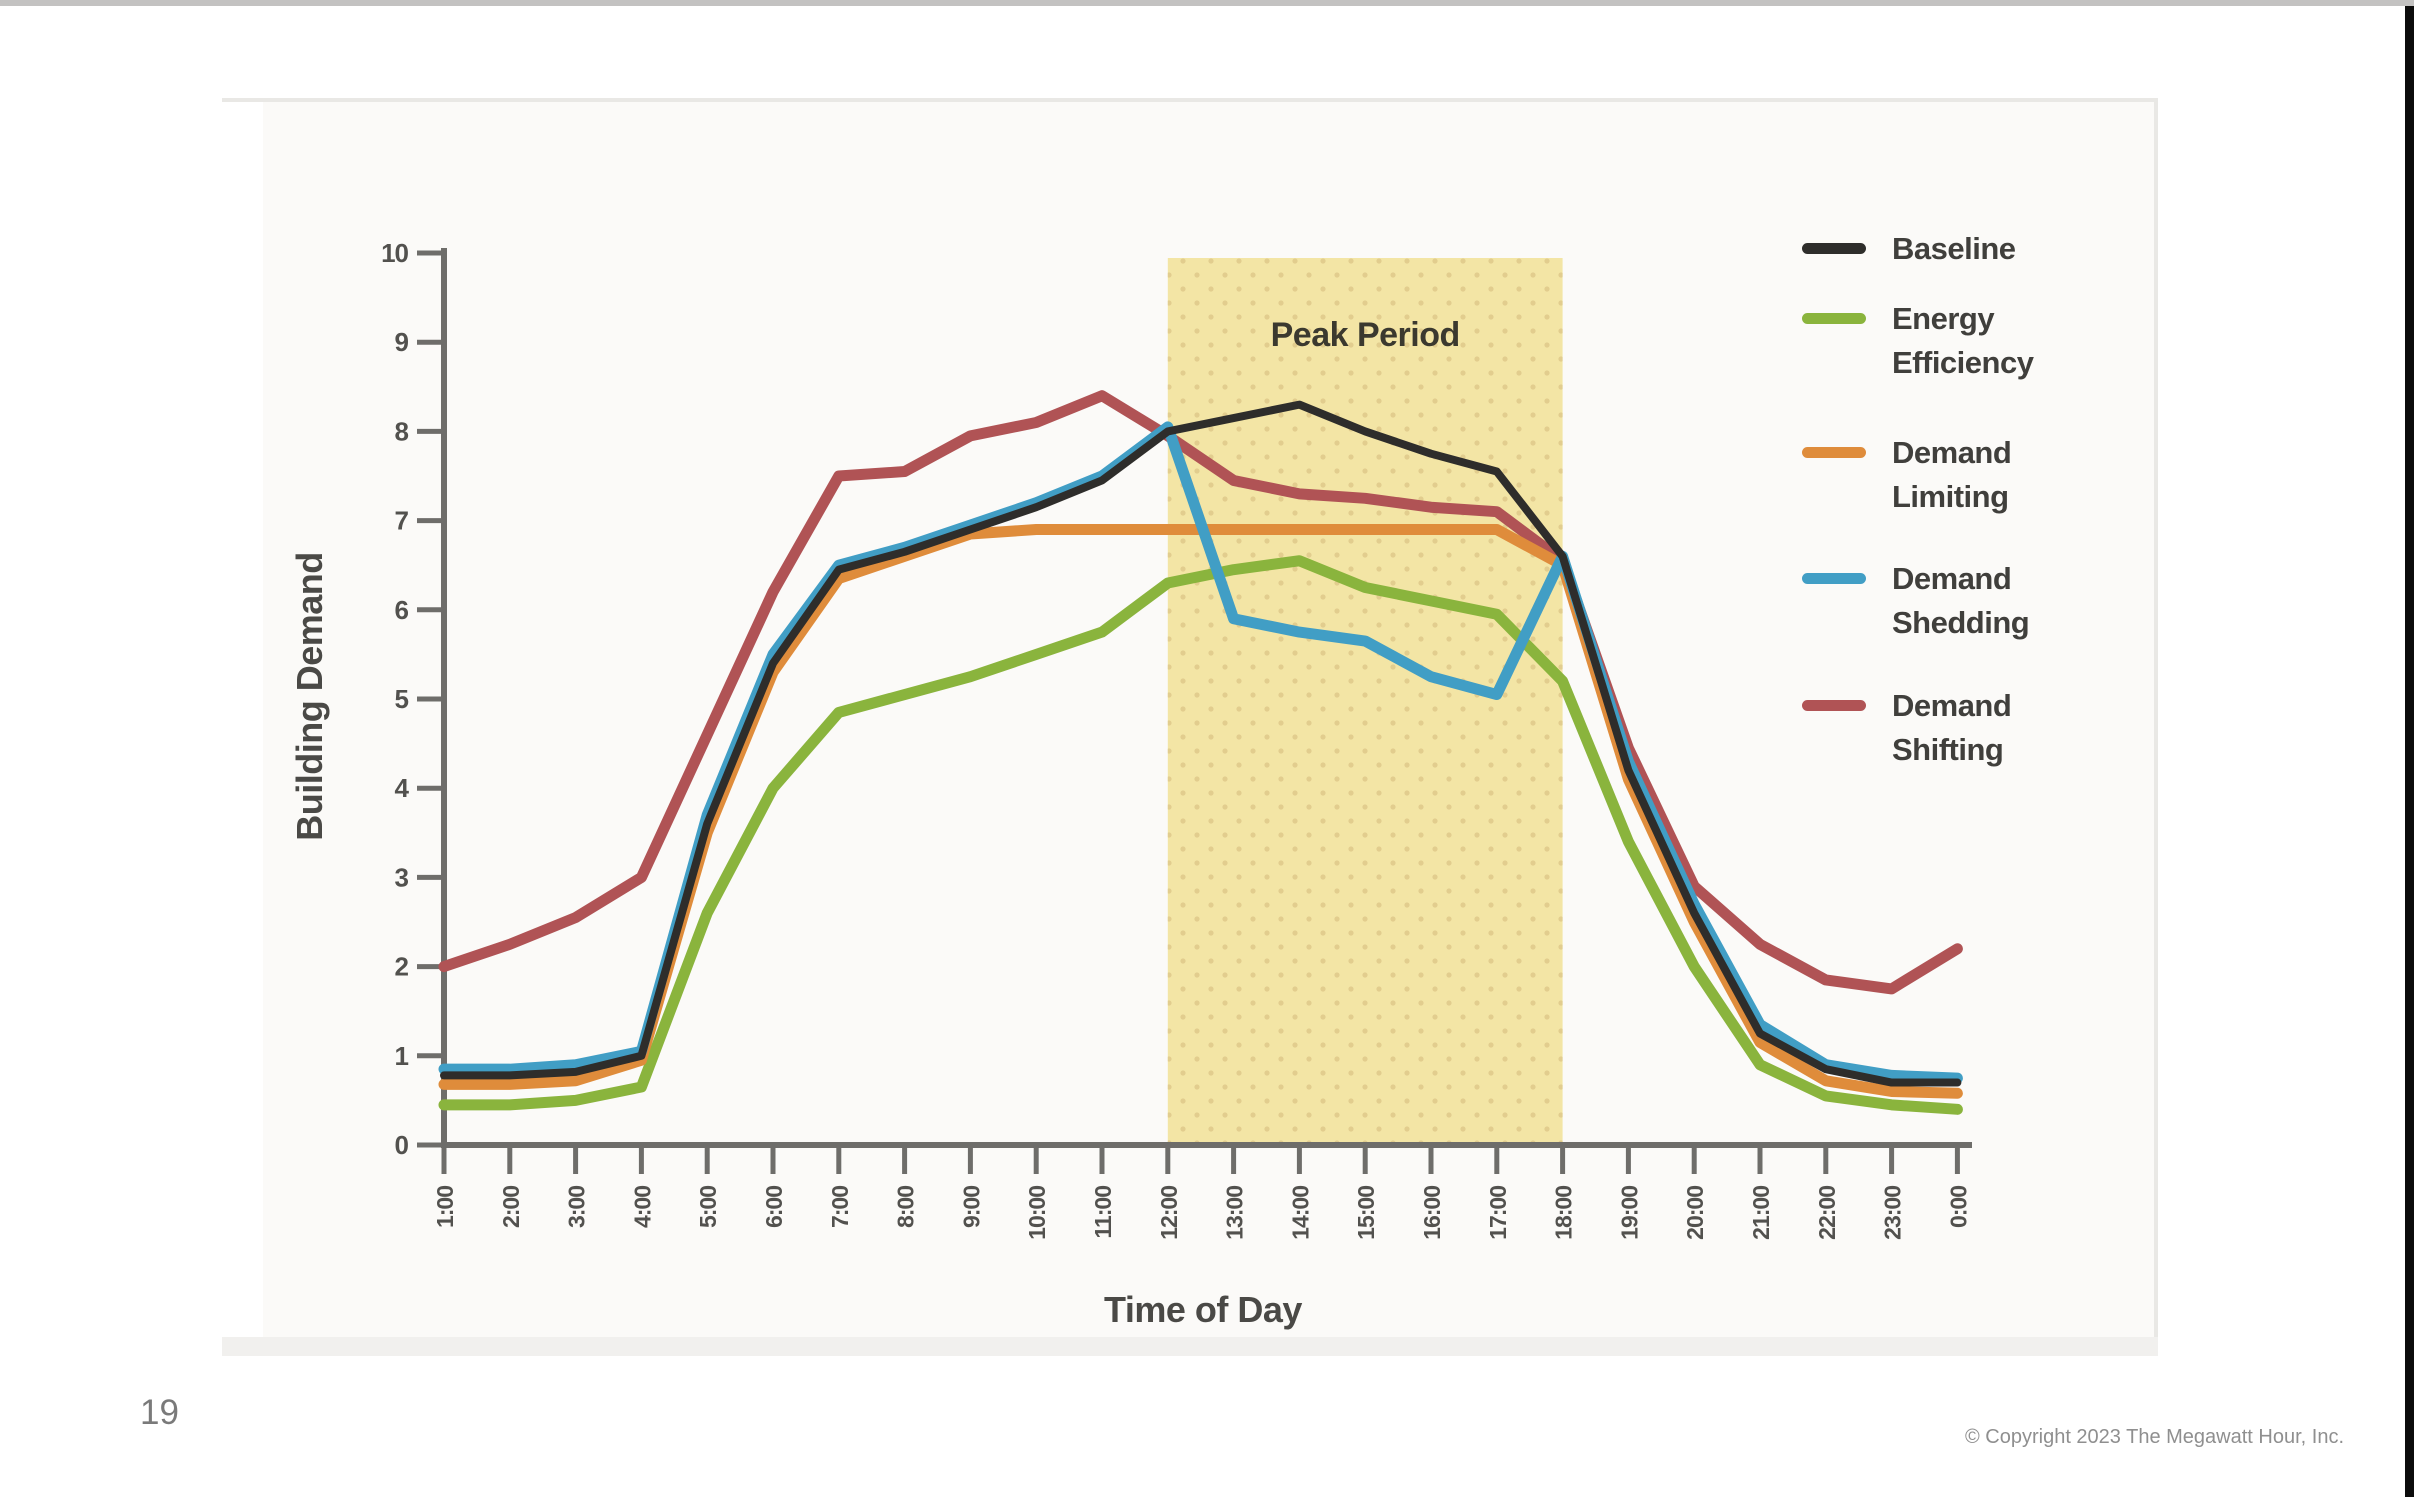 The image size is (2414, 1497). What do you see at coordinates (1834, 248) in the screenshot?
I see `legend-swatch-baseline` at bounding box center [1834, 248].